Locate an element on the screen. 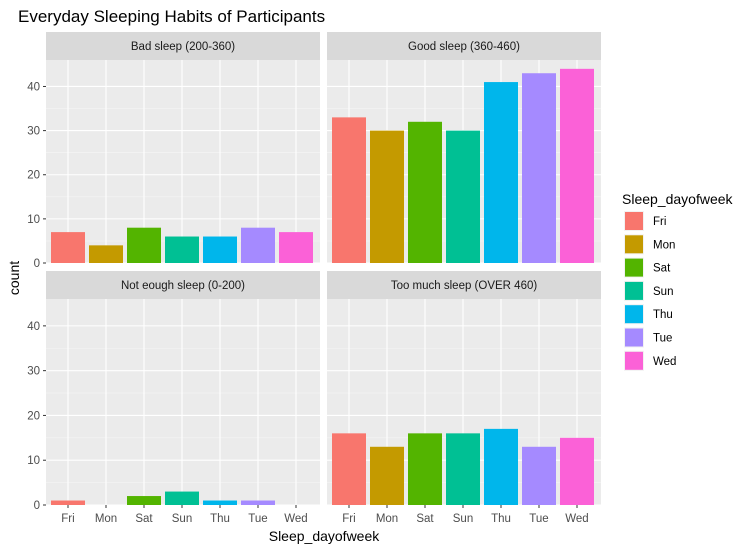  legend-item-mon: Mon is located at coordinates (649, 244).